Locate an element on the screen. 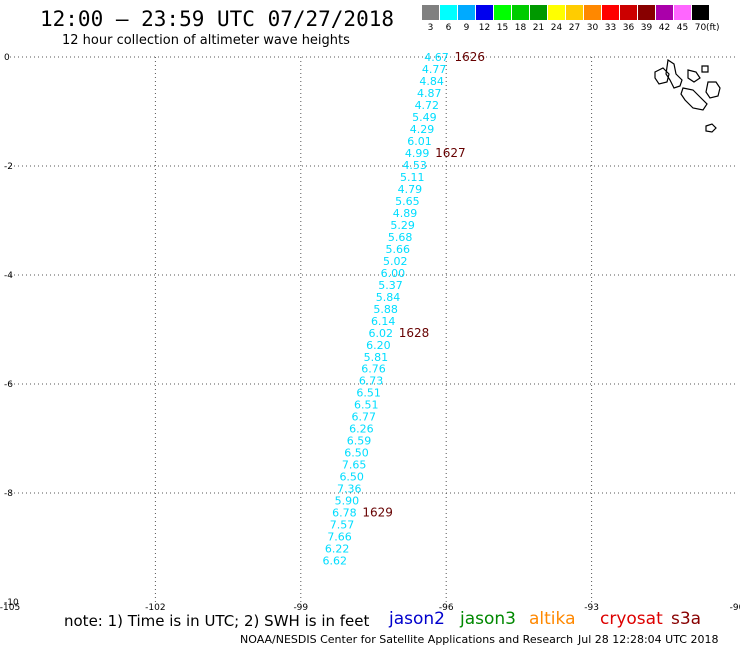 The height and width of the screenshot is (650, 740). wave-height-label: 5.88 is located at coordinates (385, 309).